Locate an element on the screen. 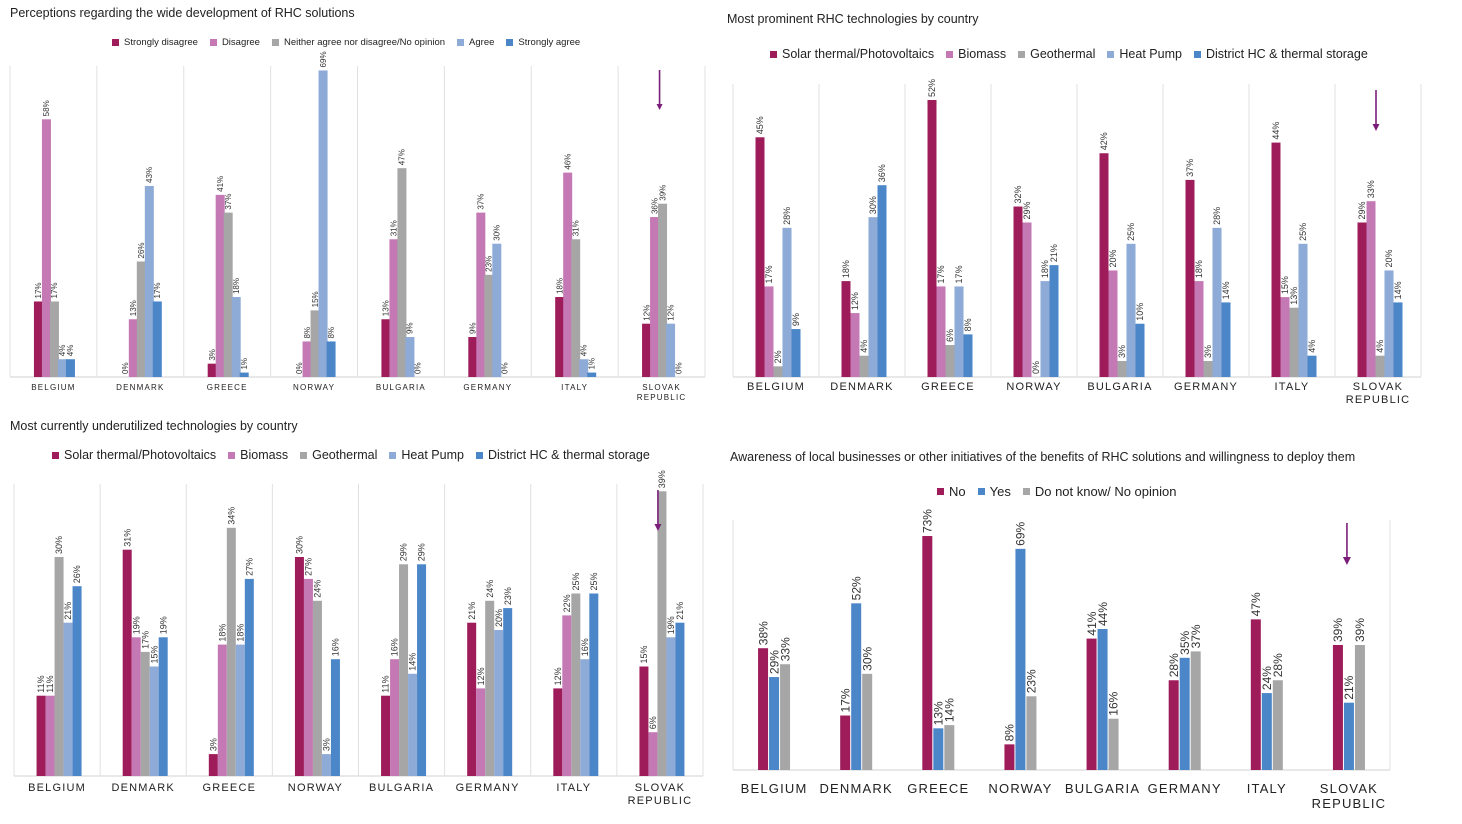 The width and height of the screenshot is (1462, 824). bar-bulgaria-biomass is located at coordinates (395, 717).